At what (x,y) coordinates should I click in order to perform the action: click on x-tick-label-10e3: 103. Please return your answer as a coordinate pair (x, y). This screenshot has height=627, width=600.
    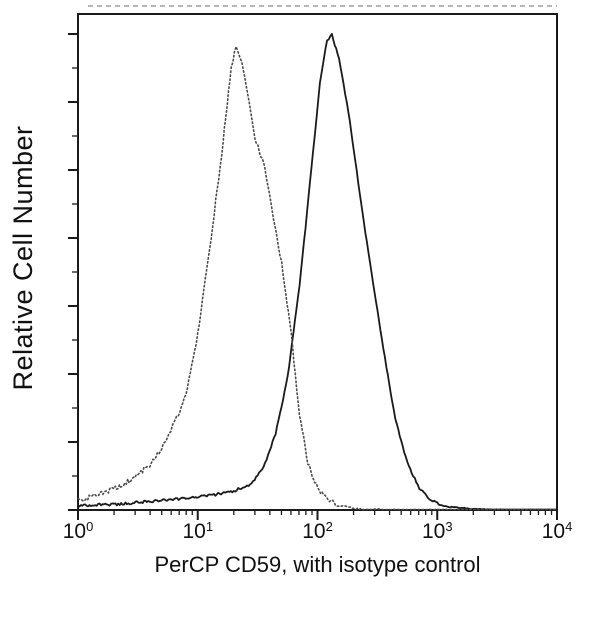
    Looking at the image, I should click on (437, 531).